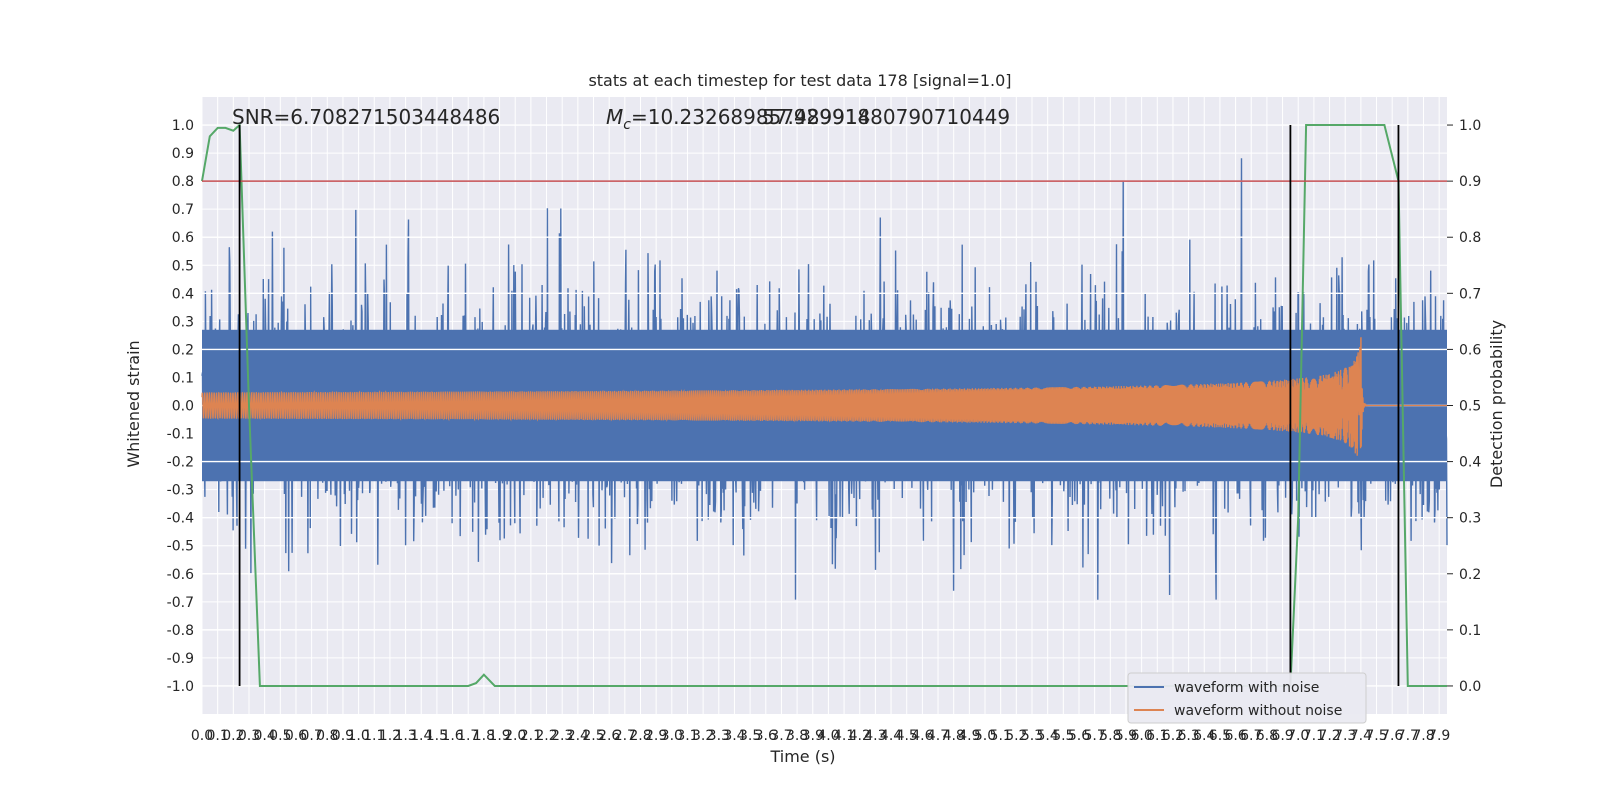 This screenshot has width=1600, height=800. What do you see at coordinates (860, 736) in the screenshot?
I see `x-tick-label: 4.2` at bounding box center [860, 736].